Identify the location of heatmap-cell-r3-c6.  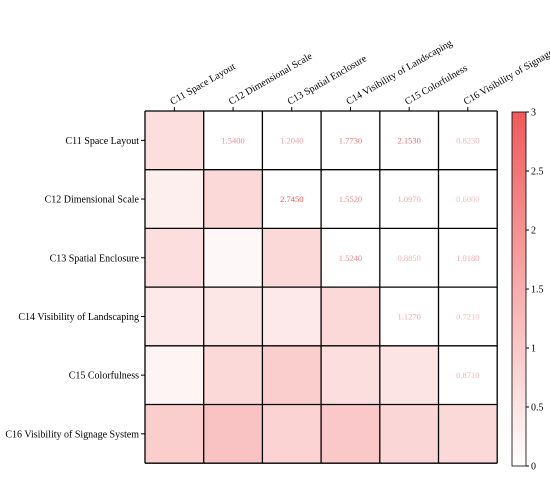
(468, 258).